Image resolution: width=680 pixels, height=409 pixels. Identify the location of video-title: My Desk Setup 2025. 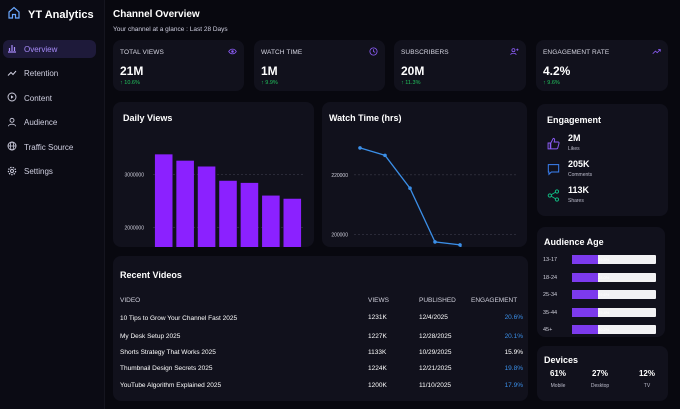
(150, 336).